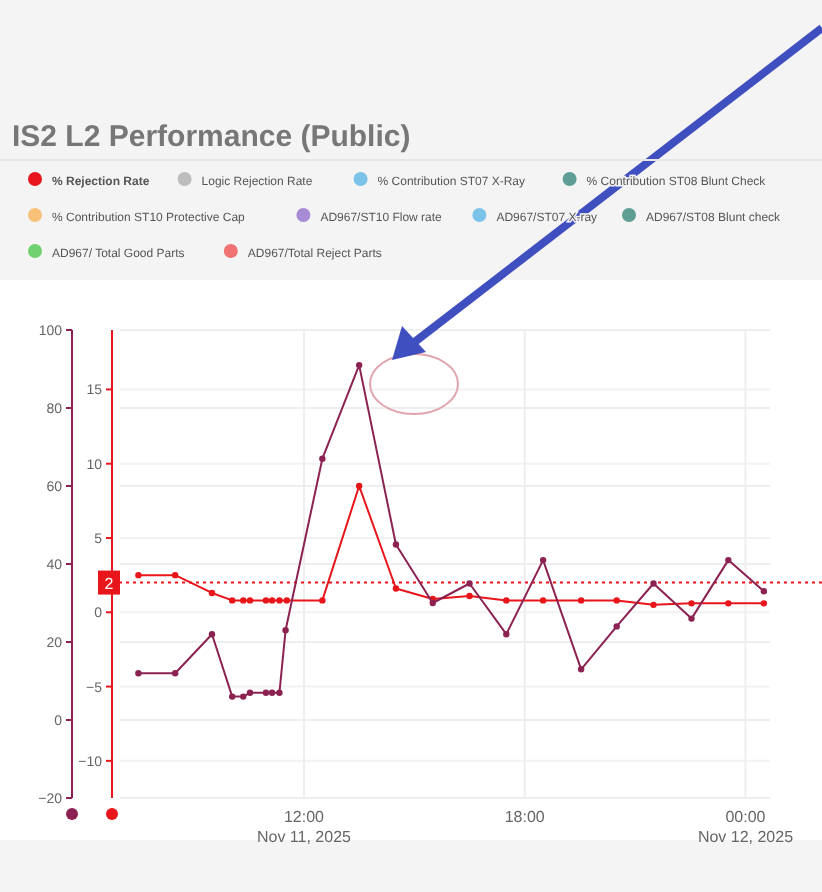 Image resolution: width=822 pixels, height=892 pixels. I want to click on x-tick-label: 12:00 Nov 11, 2025, so click(304, 827).